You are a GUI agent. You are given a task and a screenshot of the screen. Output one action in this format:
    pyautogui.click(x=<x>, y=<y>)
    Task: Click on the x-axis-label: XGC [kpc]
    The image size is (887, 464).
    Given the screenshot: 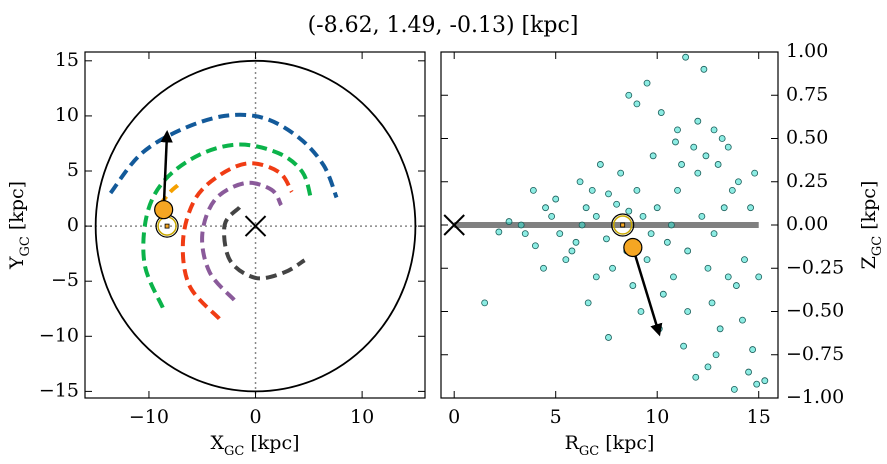 What is the action you would take?
    pyautogui.click(x=254, y=445)
    